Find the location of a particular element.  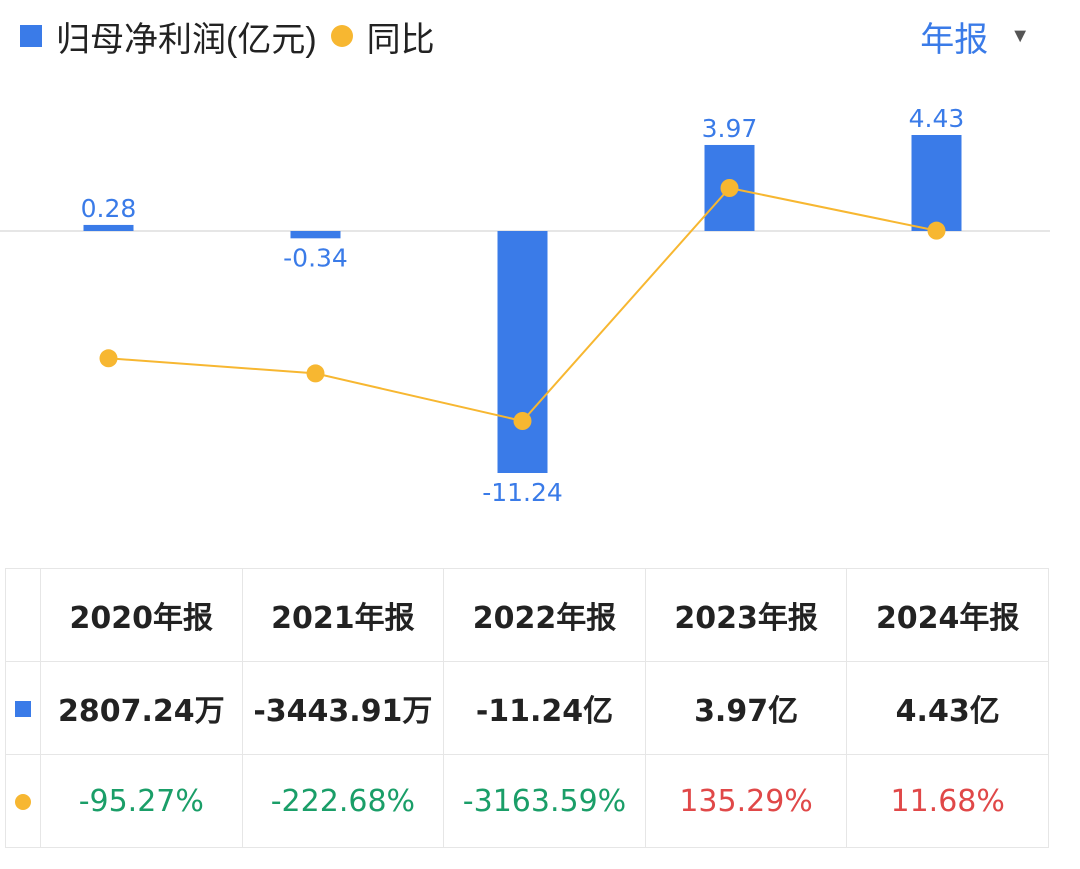

profit-cell: 2807.24万 is located at coordinates (141, 708).